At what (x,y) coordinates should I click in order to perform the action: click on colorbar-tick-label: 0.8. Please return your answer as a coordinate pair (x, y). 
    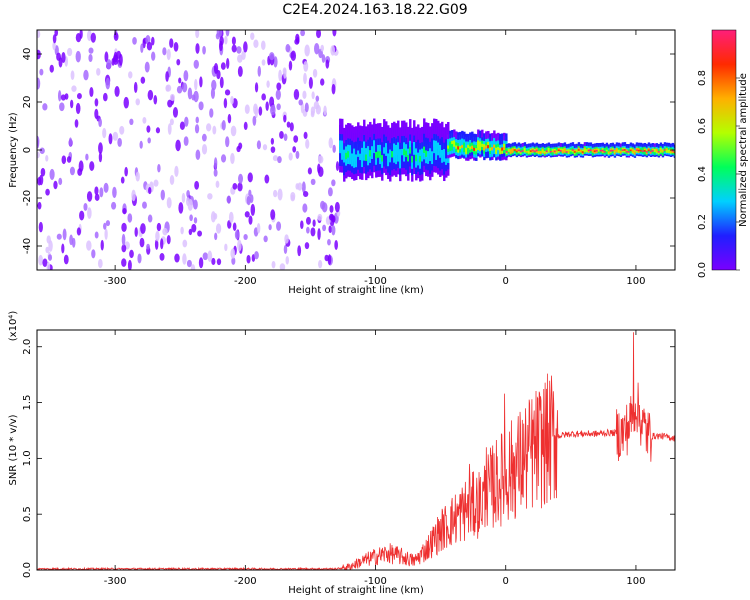
    Looking at the image, I should click on (702, 78).